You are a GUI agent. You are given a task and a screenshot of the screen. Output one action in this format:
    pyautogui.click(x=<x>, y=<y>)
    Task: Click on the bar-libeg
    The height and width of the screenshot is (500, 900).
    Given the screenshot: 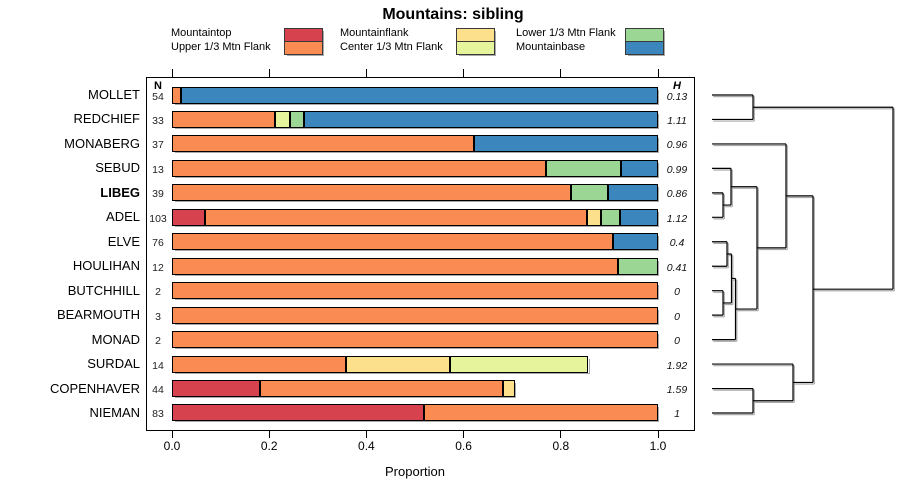 What is the action you would take?
    pyautogui.click(x=415, y=193)
    